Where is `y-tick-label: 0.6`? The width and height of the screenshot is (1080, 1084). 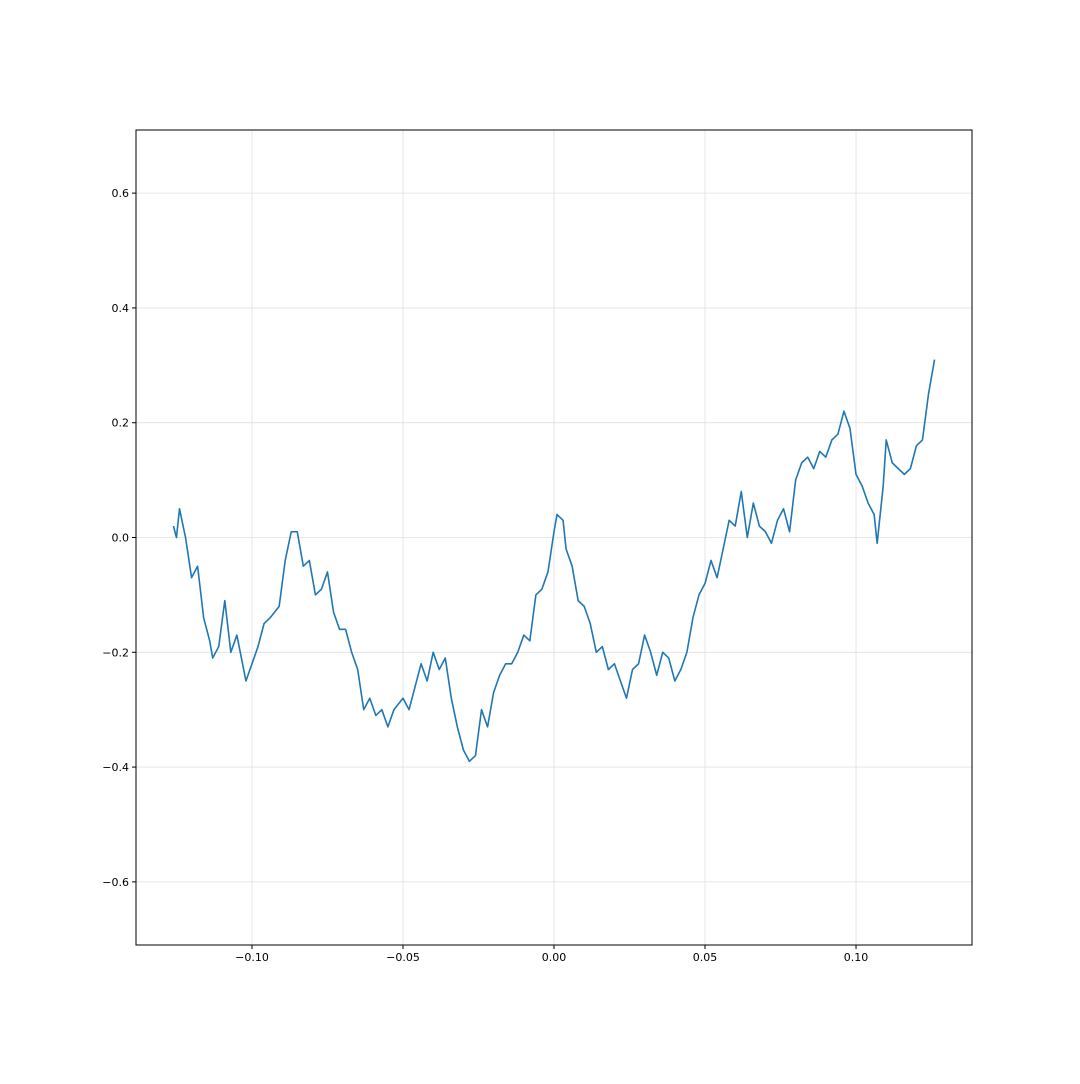
y-tick-label: 0.6 is located at coordinates (121, 193).